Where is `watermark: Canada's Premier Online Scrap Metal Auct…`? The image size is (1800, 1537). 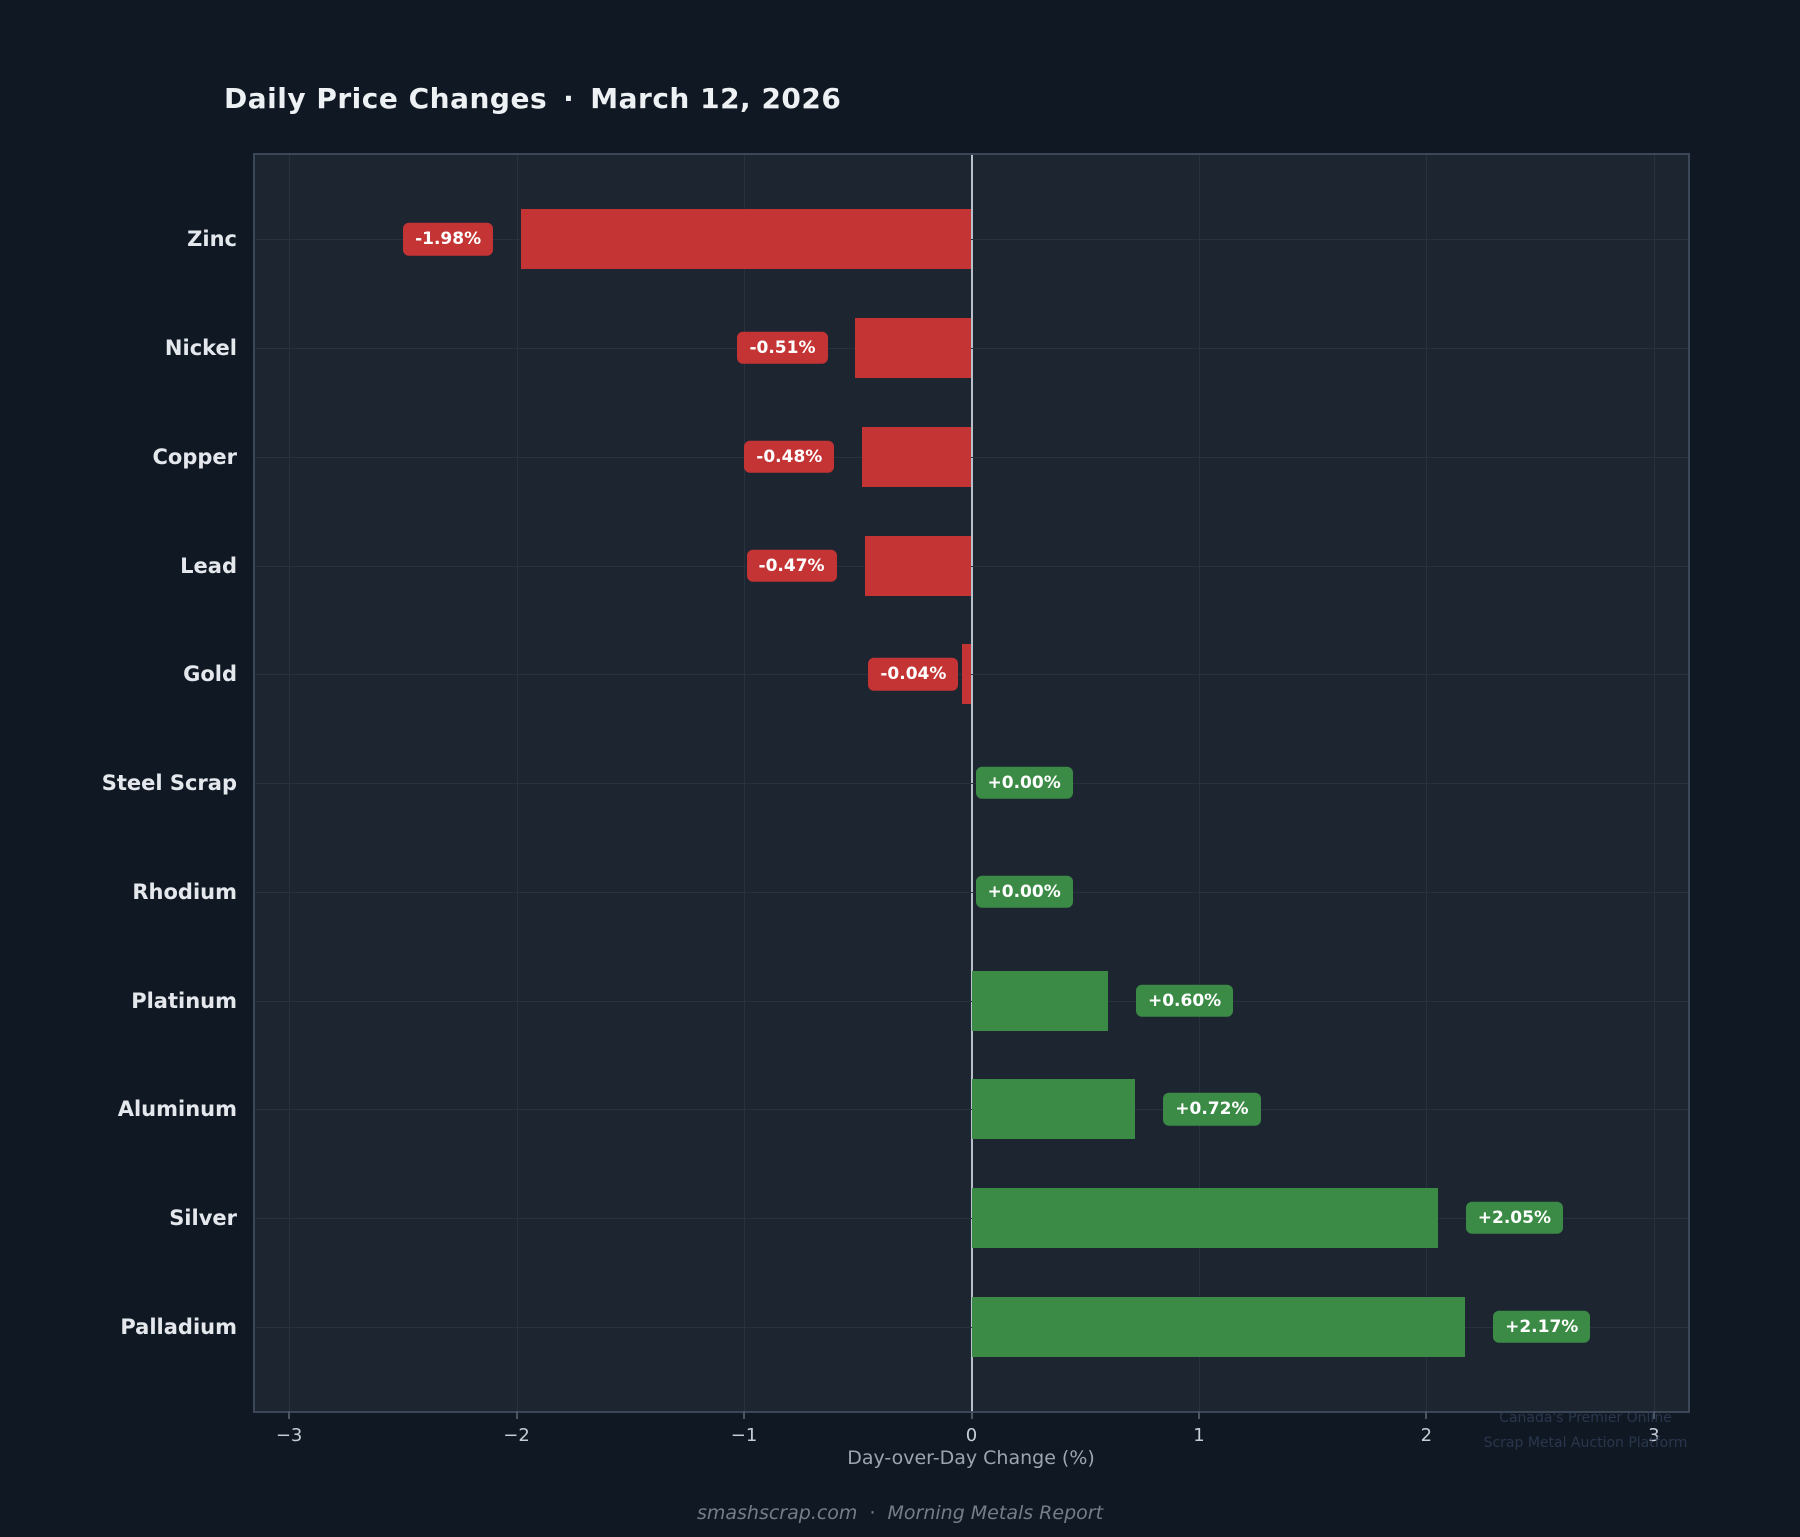 watermark: Canada's Premier Online Scrap Metal Auct… is located at coordinates (1585, 1431).